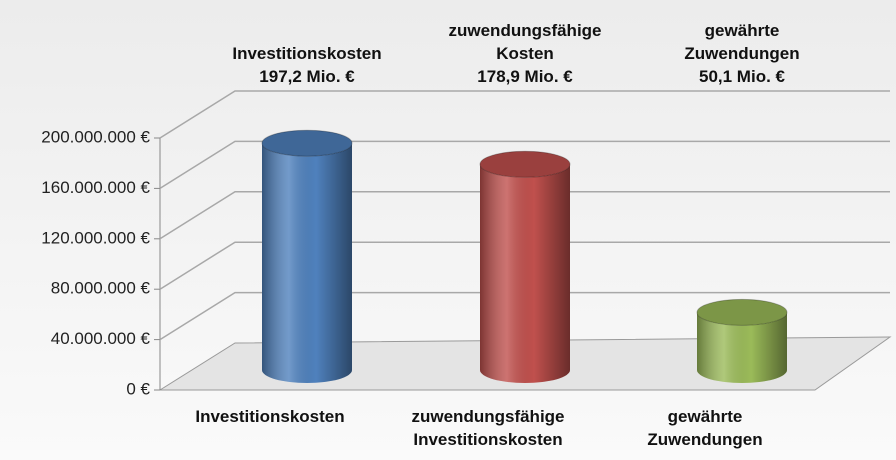  Describe the element at coordinates (95, 187) in the screenshot. I see `y-tick-label: 160.000.000 €` at that location.